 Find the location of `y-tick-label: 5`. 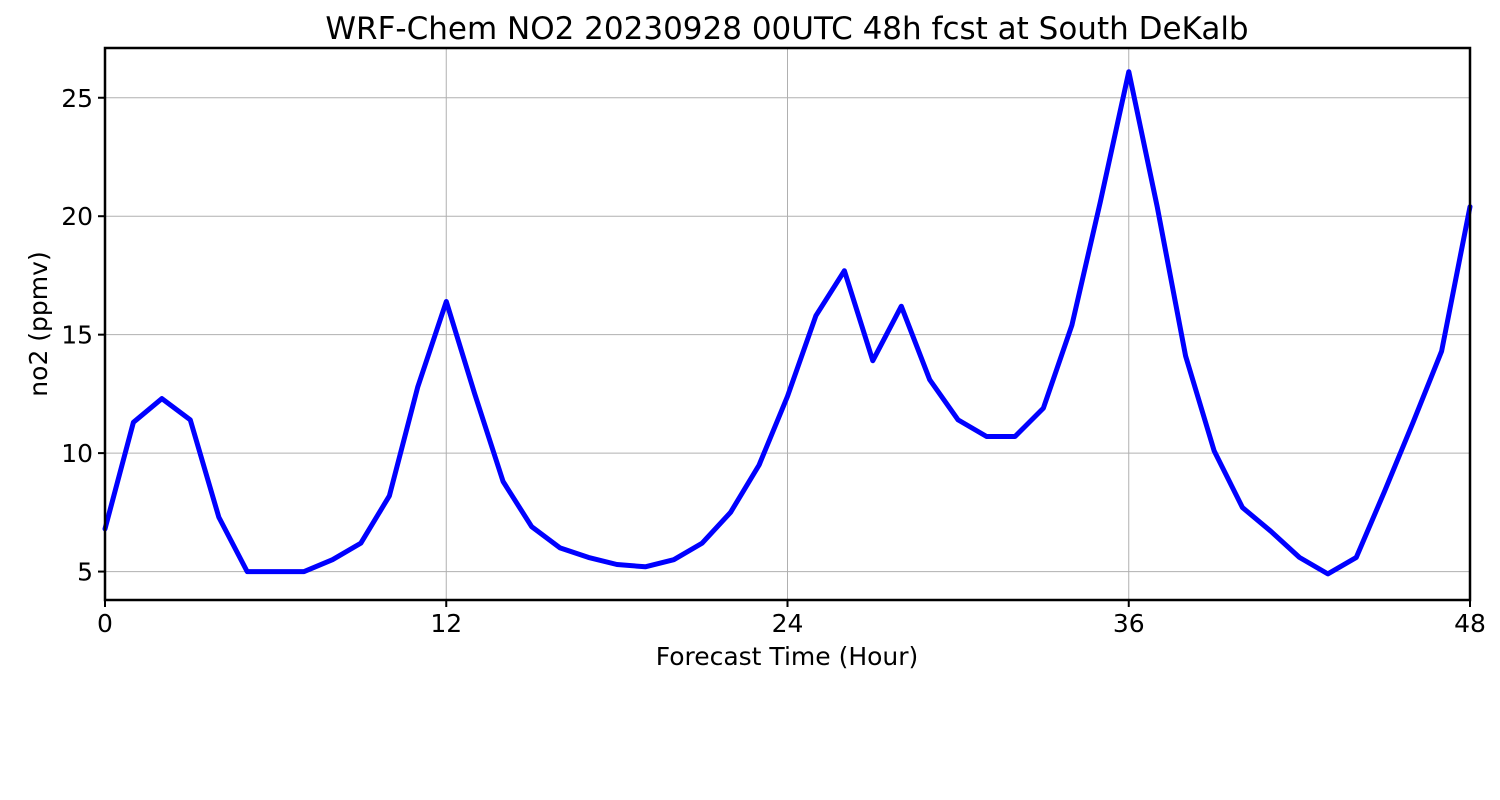

y-tick-label: 5 is located at coordinates (85, 572).